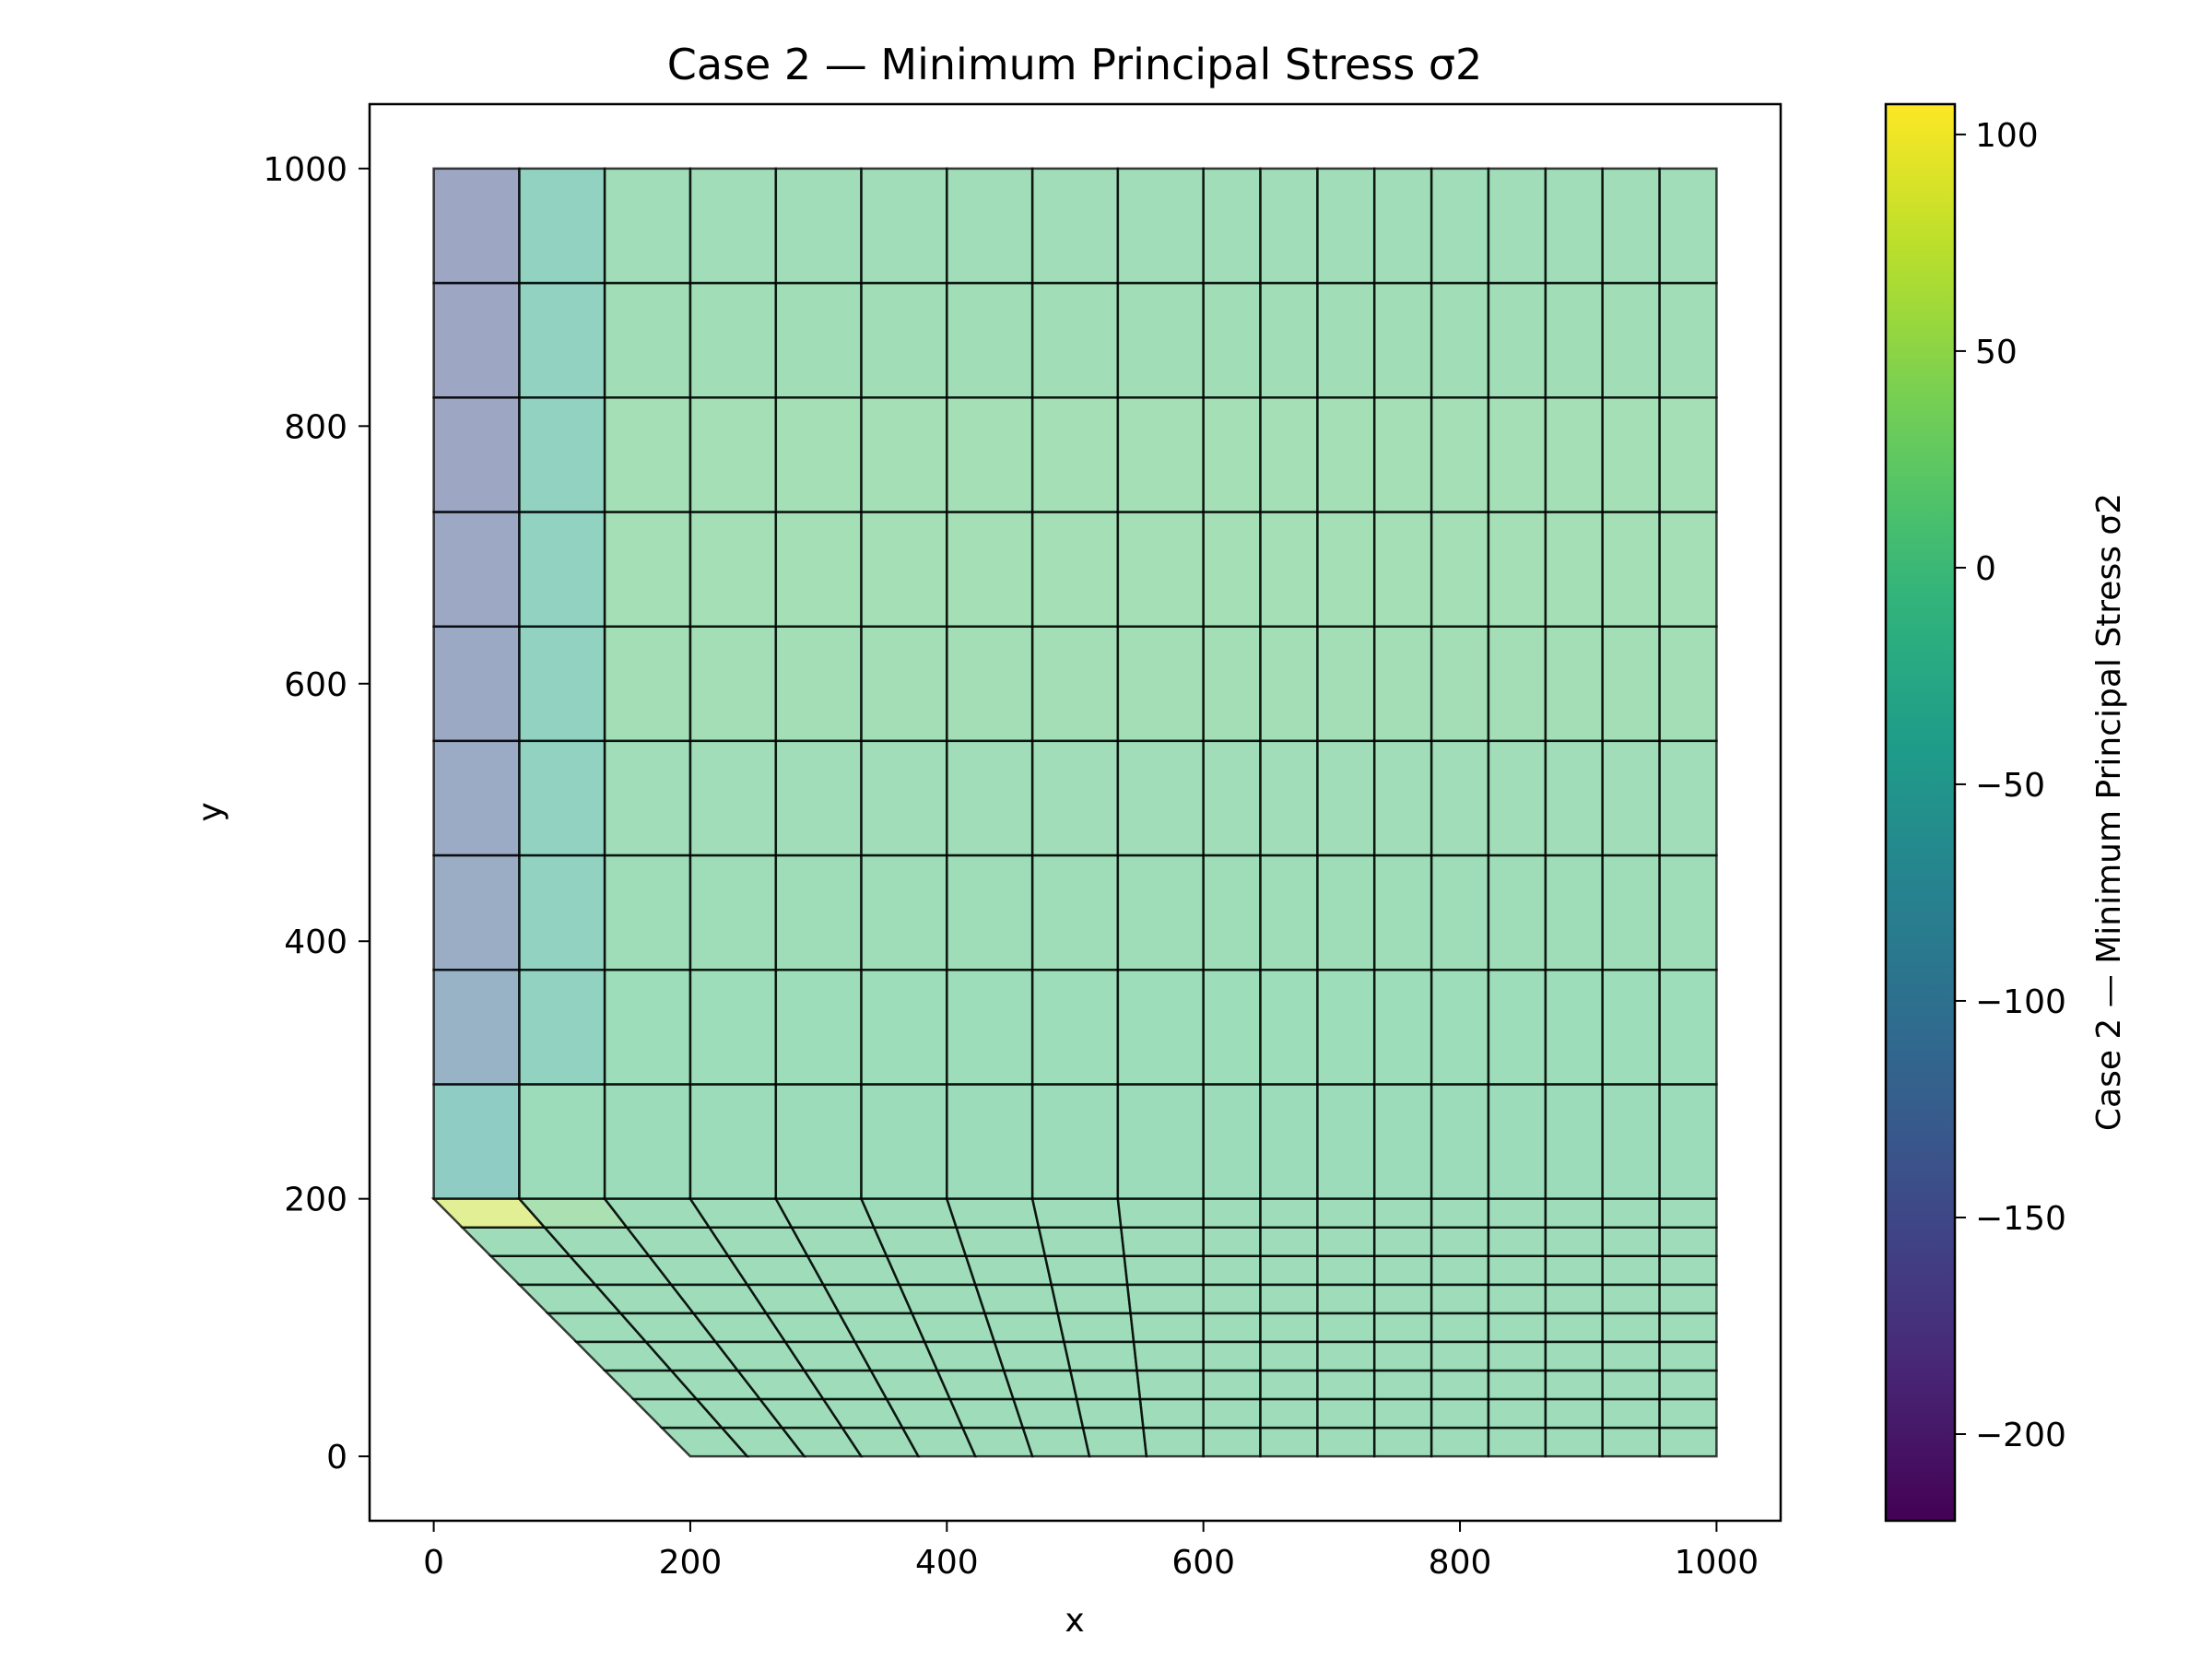  What do you see at coordinates (691, 1563) in the screenshot?
I see `x-tick-label: 200` at bounding box center [691, 1563].